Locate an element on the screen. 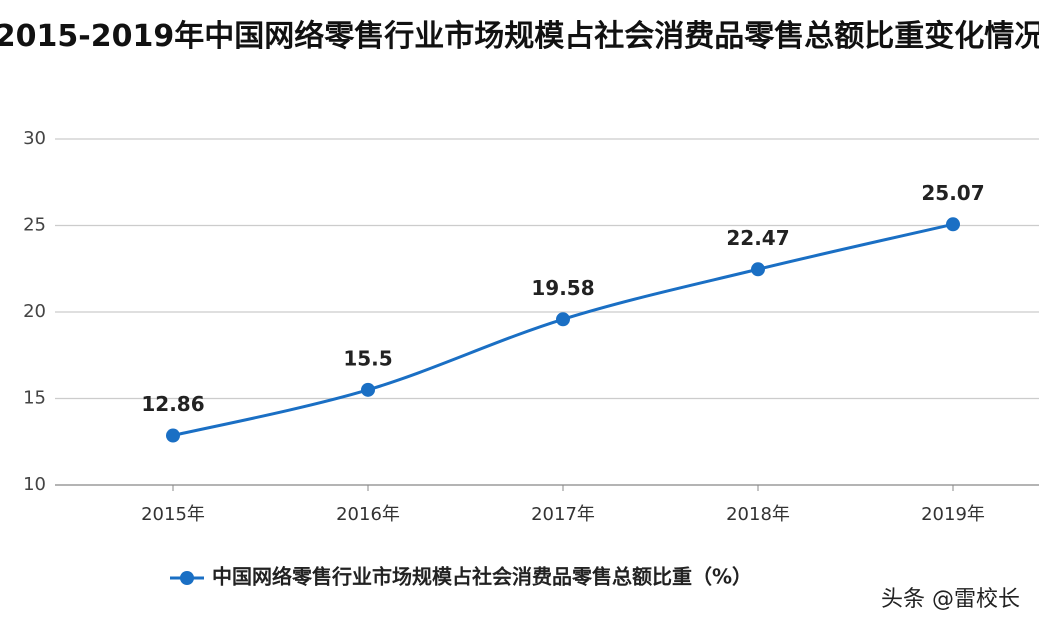  x-tick-label: 2016年 is located at coordinates (368, 514).